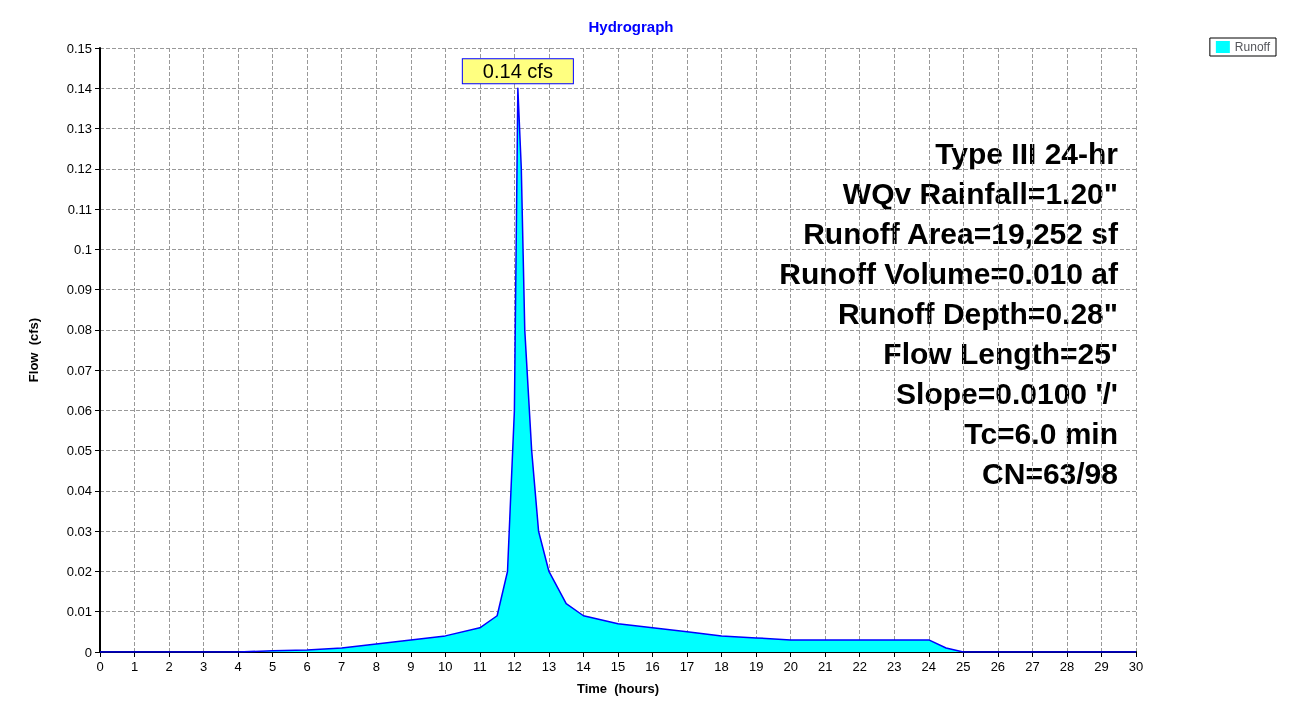  What do you see at coordinates (480, 666) in the screenshot?
I see `x-tick-label: 11` at bounding box center [480, 666].